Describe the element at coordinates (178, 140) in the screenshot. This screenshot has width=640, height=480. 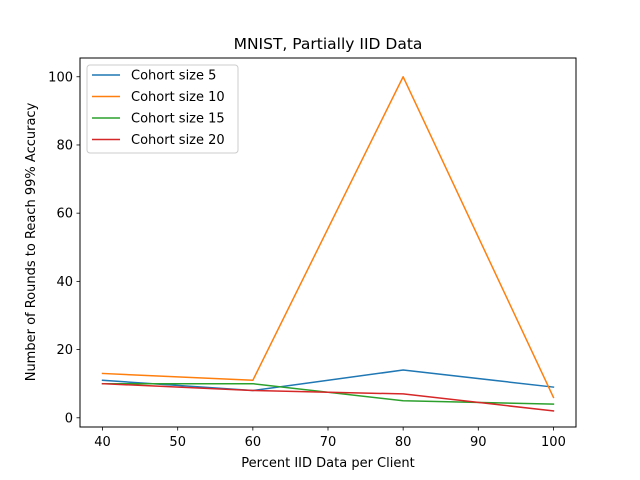
I see `legend-label-4: Cohort size 20` at that location.